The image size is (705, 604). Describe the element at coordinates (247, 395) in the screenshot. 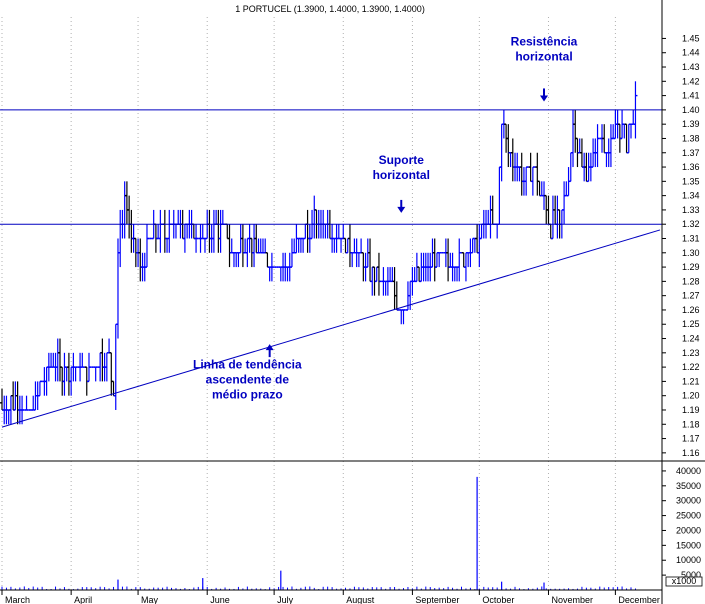

I see `annotation-text-line: médio prazo` at that location.